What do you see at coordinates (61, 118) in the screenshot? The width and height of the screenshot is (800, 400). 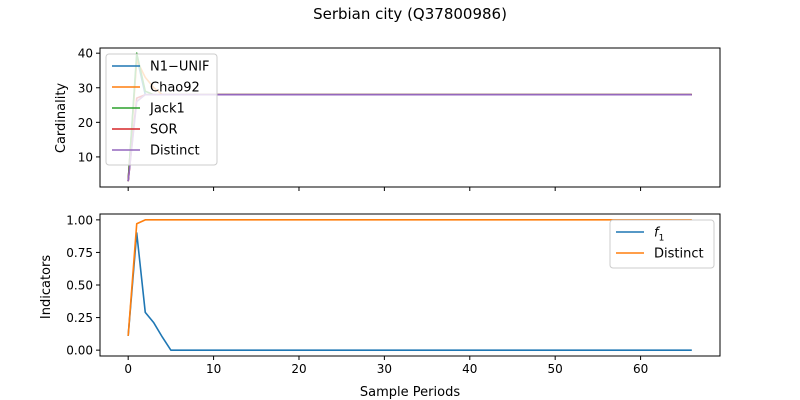 I see `top-y-axis-label: Cardinality` at bounding box center [61, 118].